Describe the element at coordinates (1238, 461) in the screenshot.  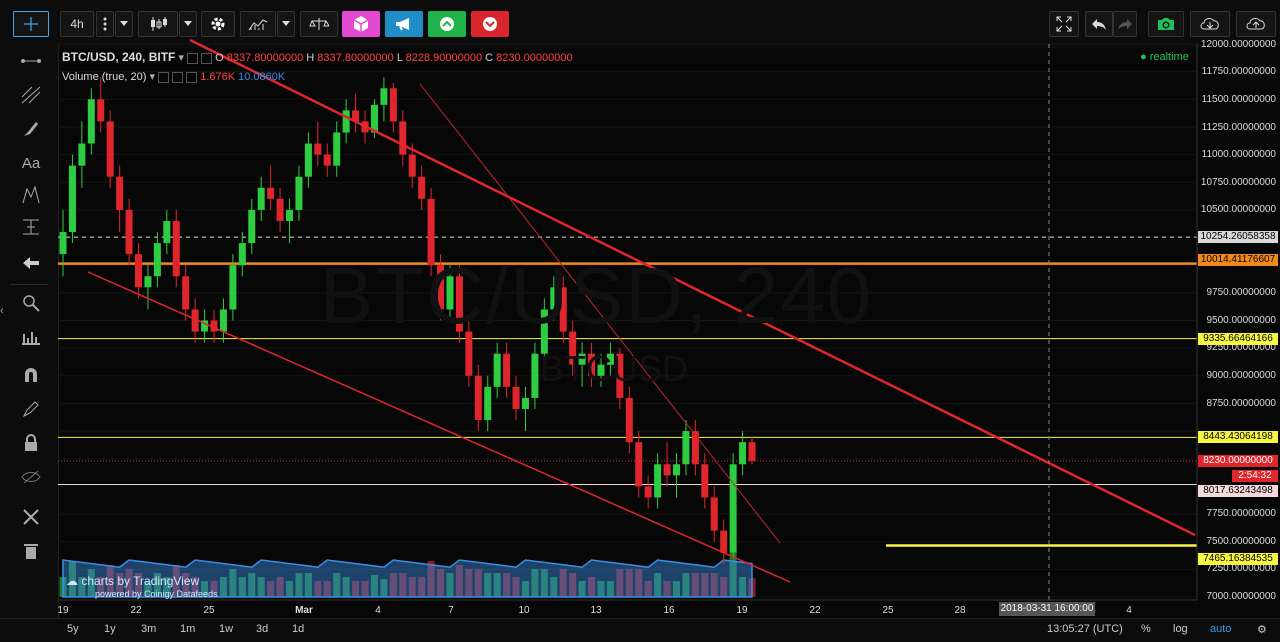
I see `price-tag-current: 8230.00000000` at that location.